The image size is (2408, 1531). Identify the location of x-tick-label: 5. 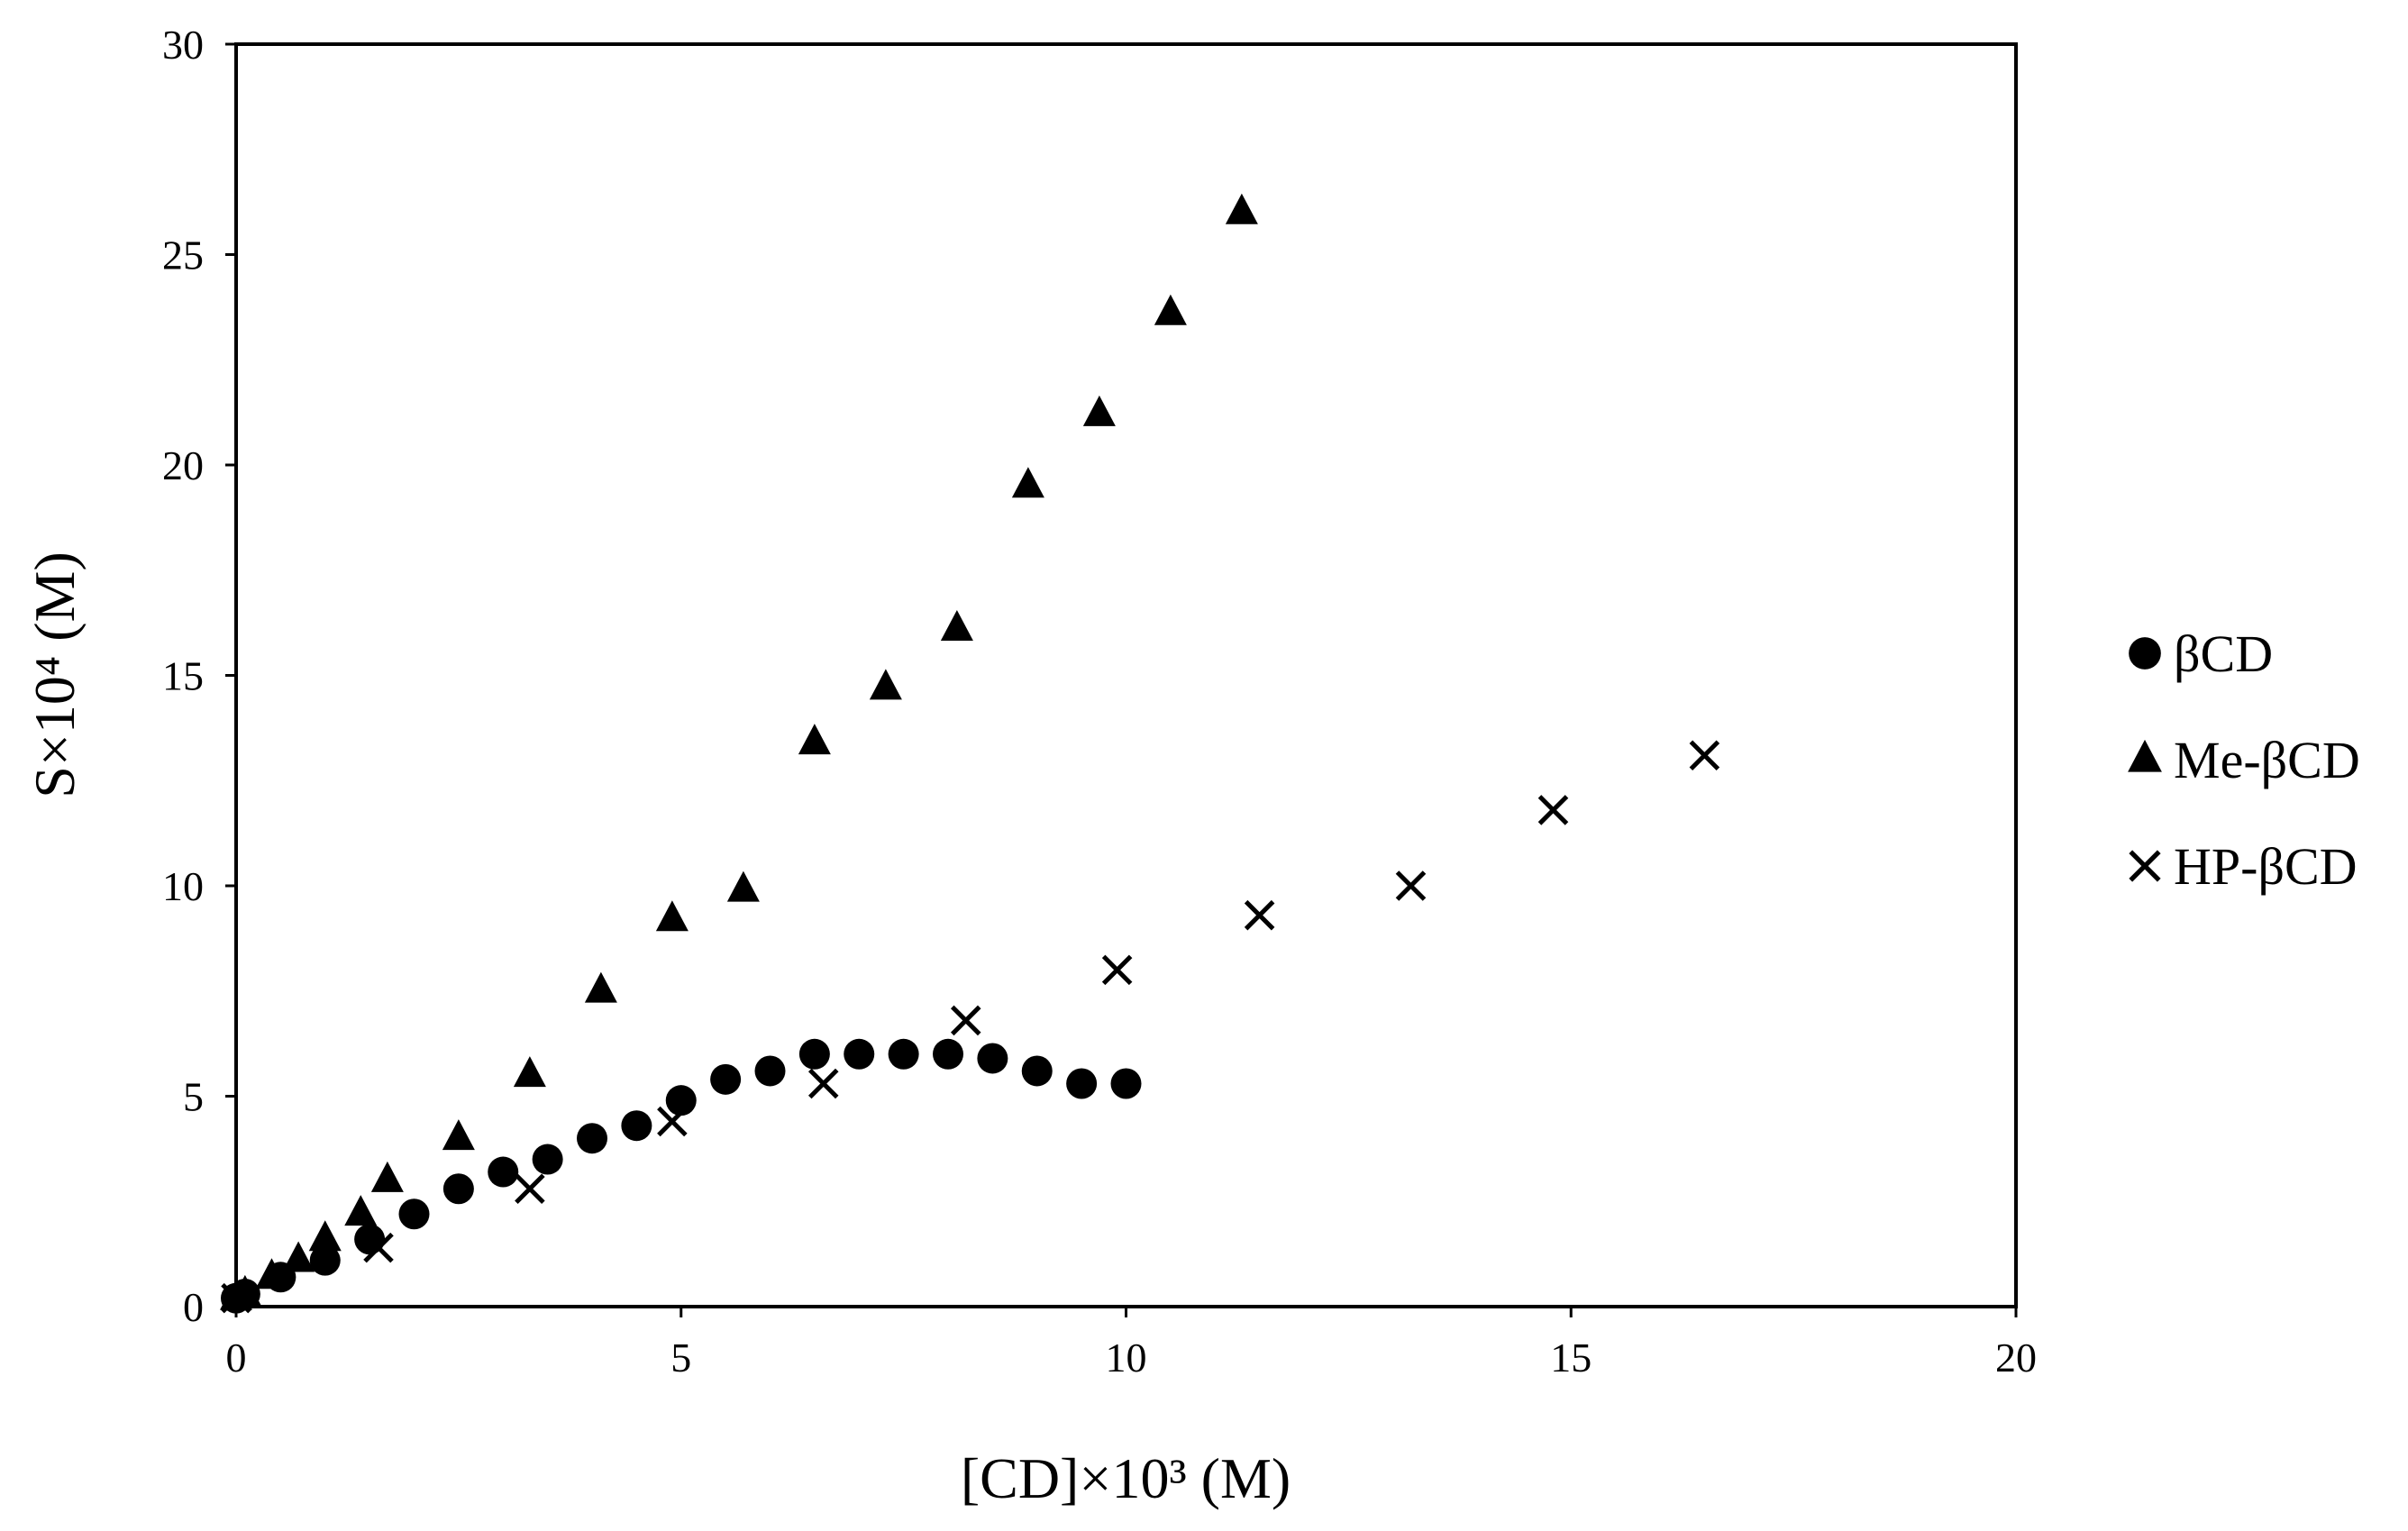
(680, 1358).